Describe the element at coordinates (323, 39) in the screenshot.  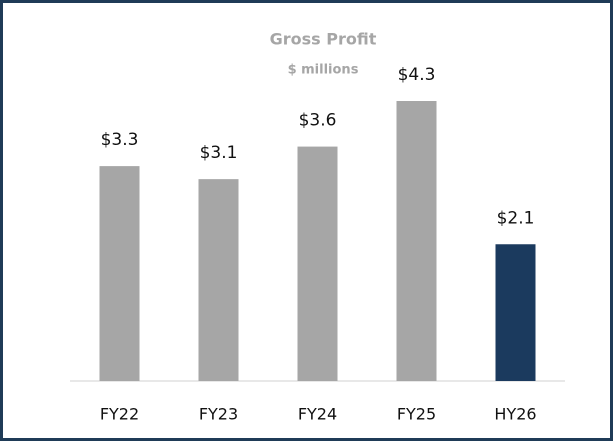
I see `chart-title: Gross Profit` at that location.